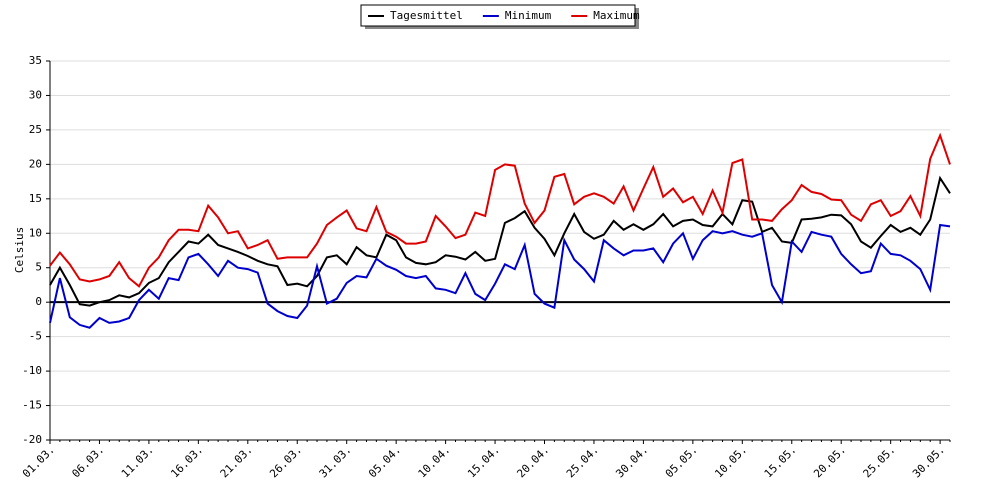  I want to click on x-tick-label: 16.03., so click(186, 461).